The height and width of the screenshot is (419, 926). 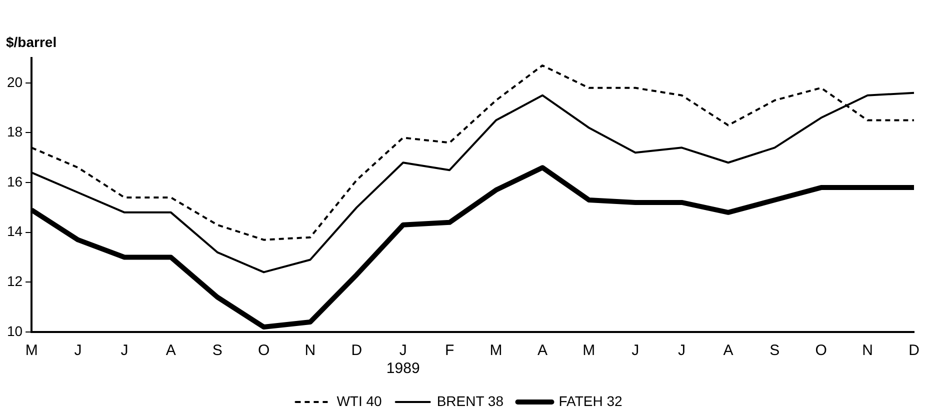 I want to click on legend-label: WTI 40, so click(x=359, y=400).